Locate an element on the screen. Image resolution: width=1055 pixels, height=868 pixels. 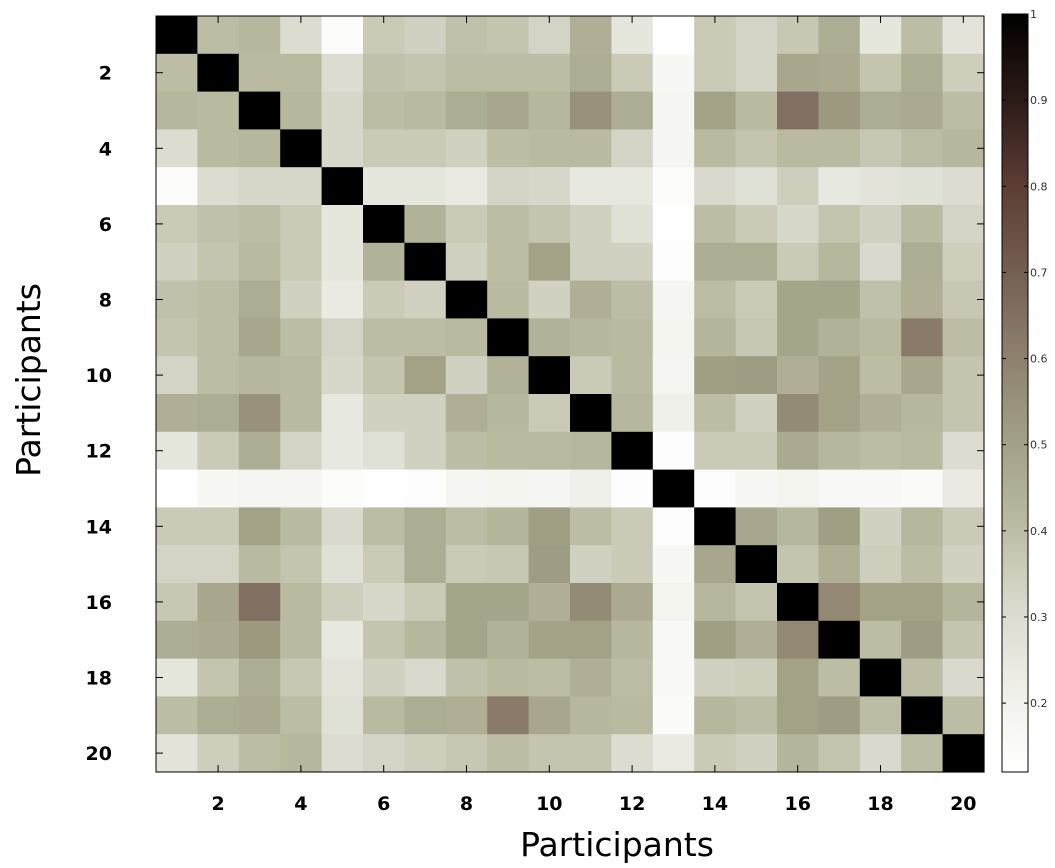
y-tick-label: 18 is located at coordinates (99, 679).